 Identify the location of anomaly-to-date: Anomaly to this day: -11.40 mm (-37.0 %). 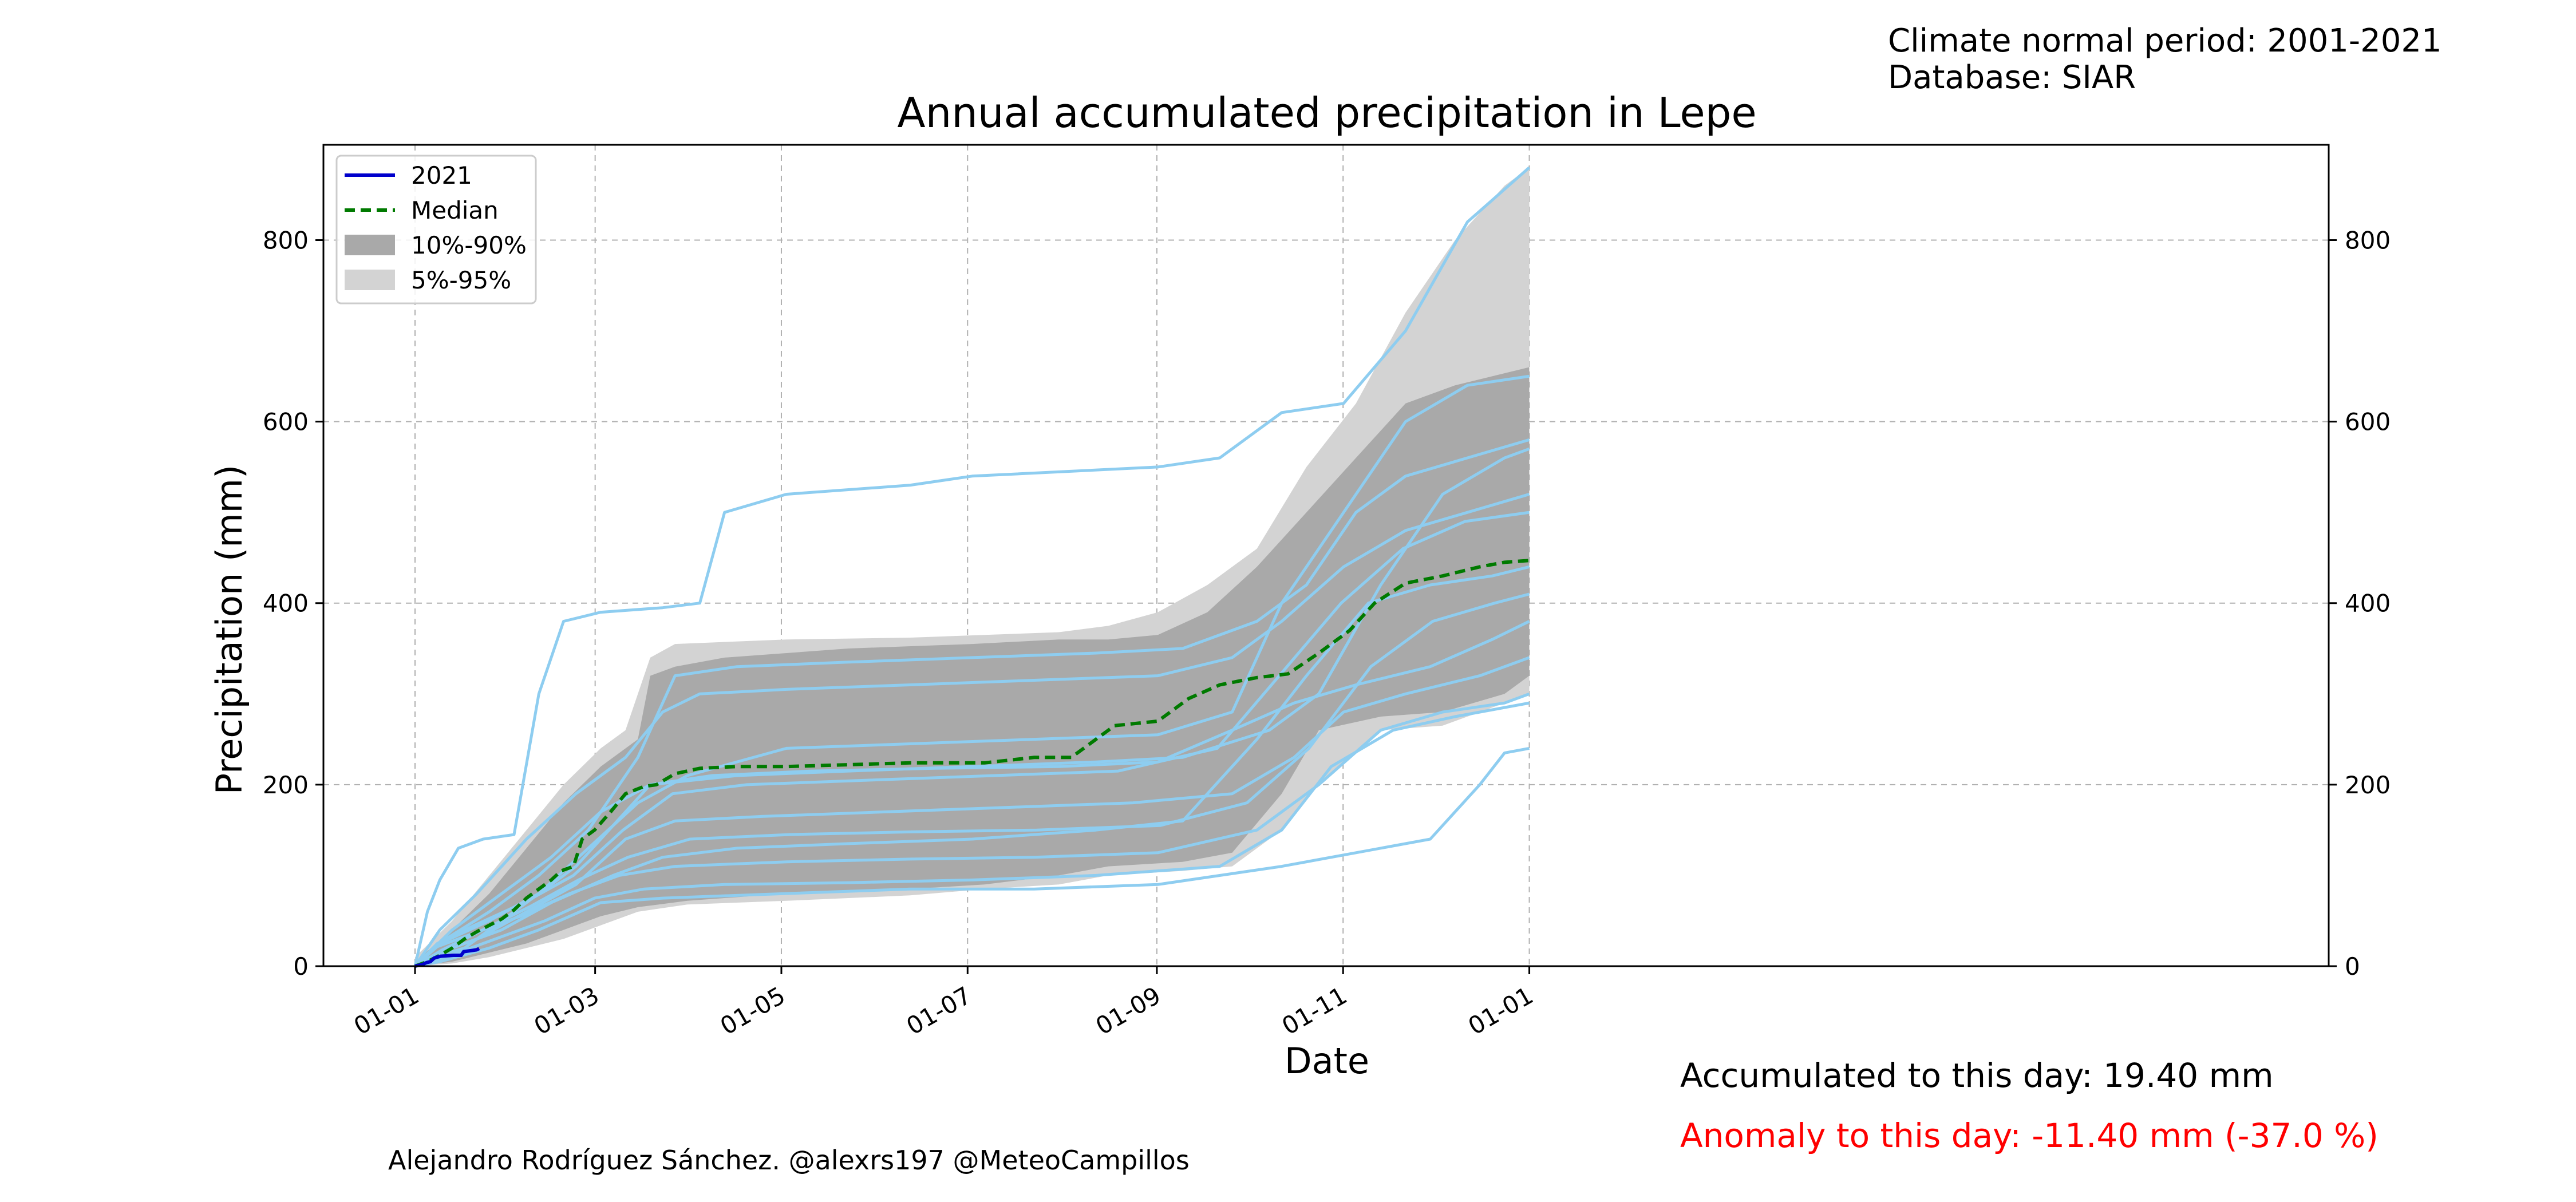
(2029, 1135).